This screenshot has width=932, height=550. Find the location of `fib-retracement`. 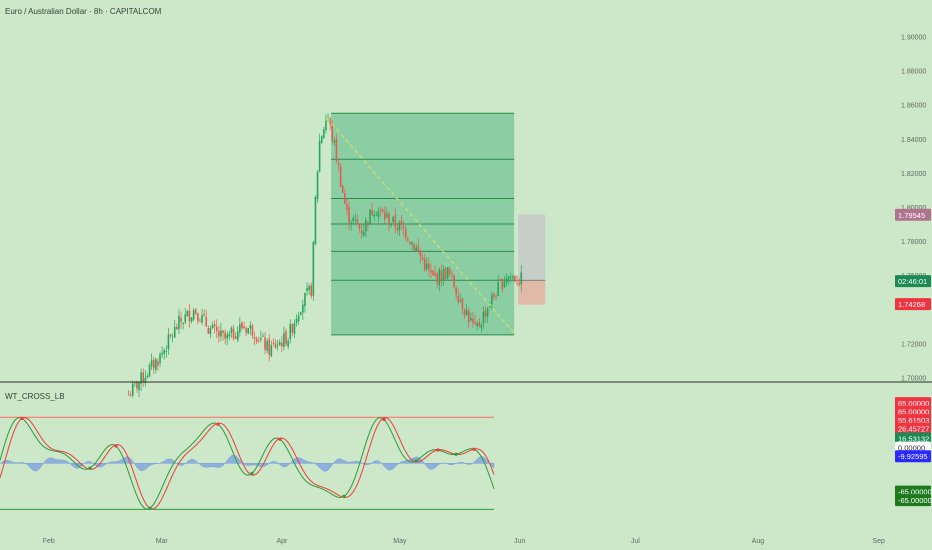

fib-retracement is located at coordinates (423, 224).